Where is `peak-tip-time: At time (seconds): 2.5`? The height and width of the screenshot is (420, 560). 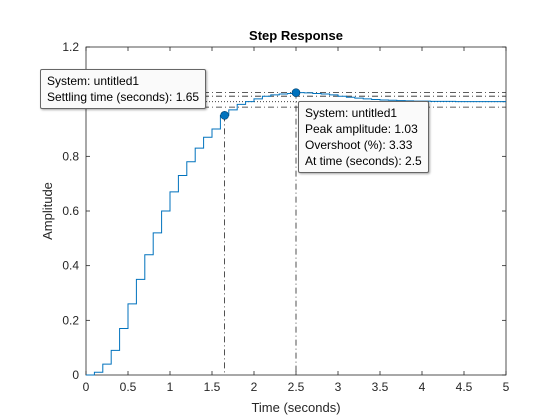
peak-tip-time: At time (seconds): 2.5 is located at coordinates (363, 161).